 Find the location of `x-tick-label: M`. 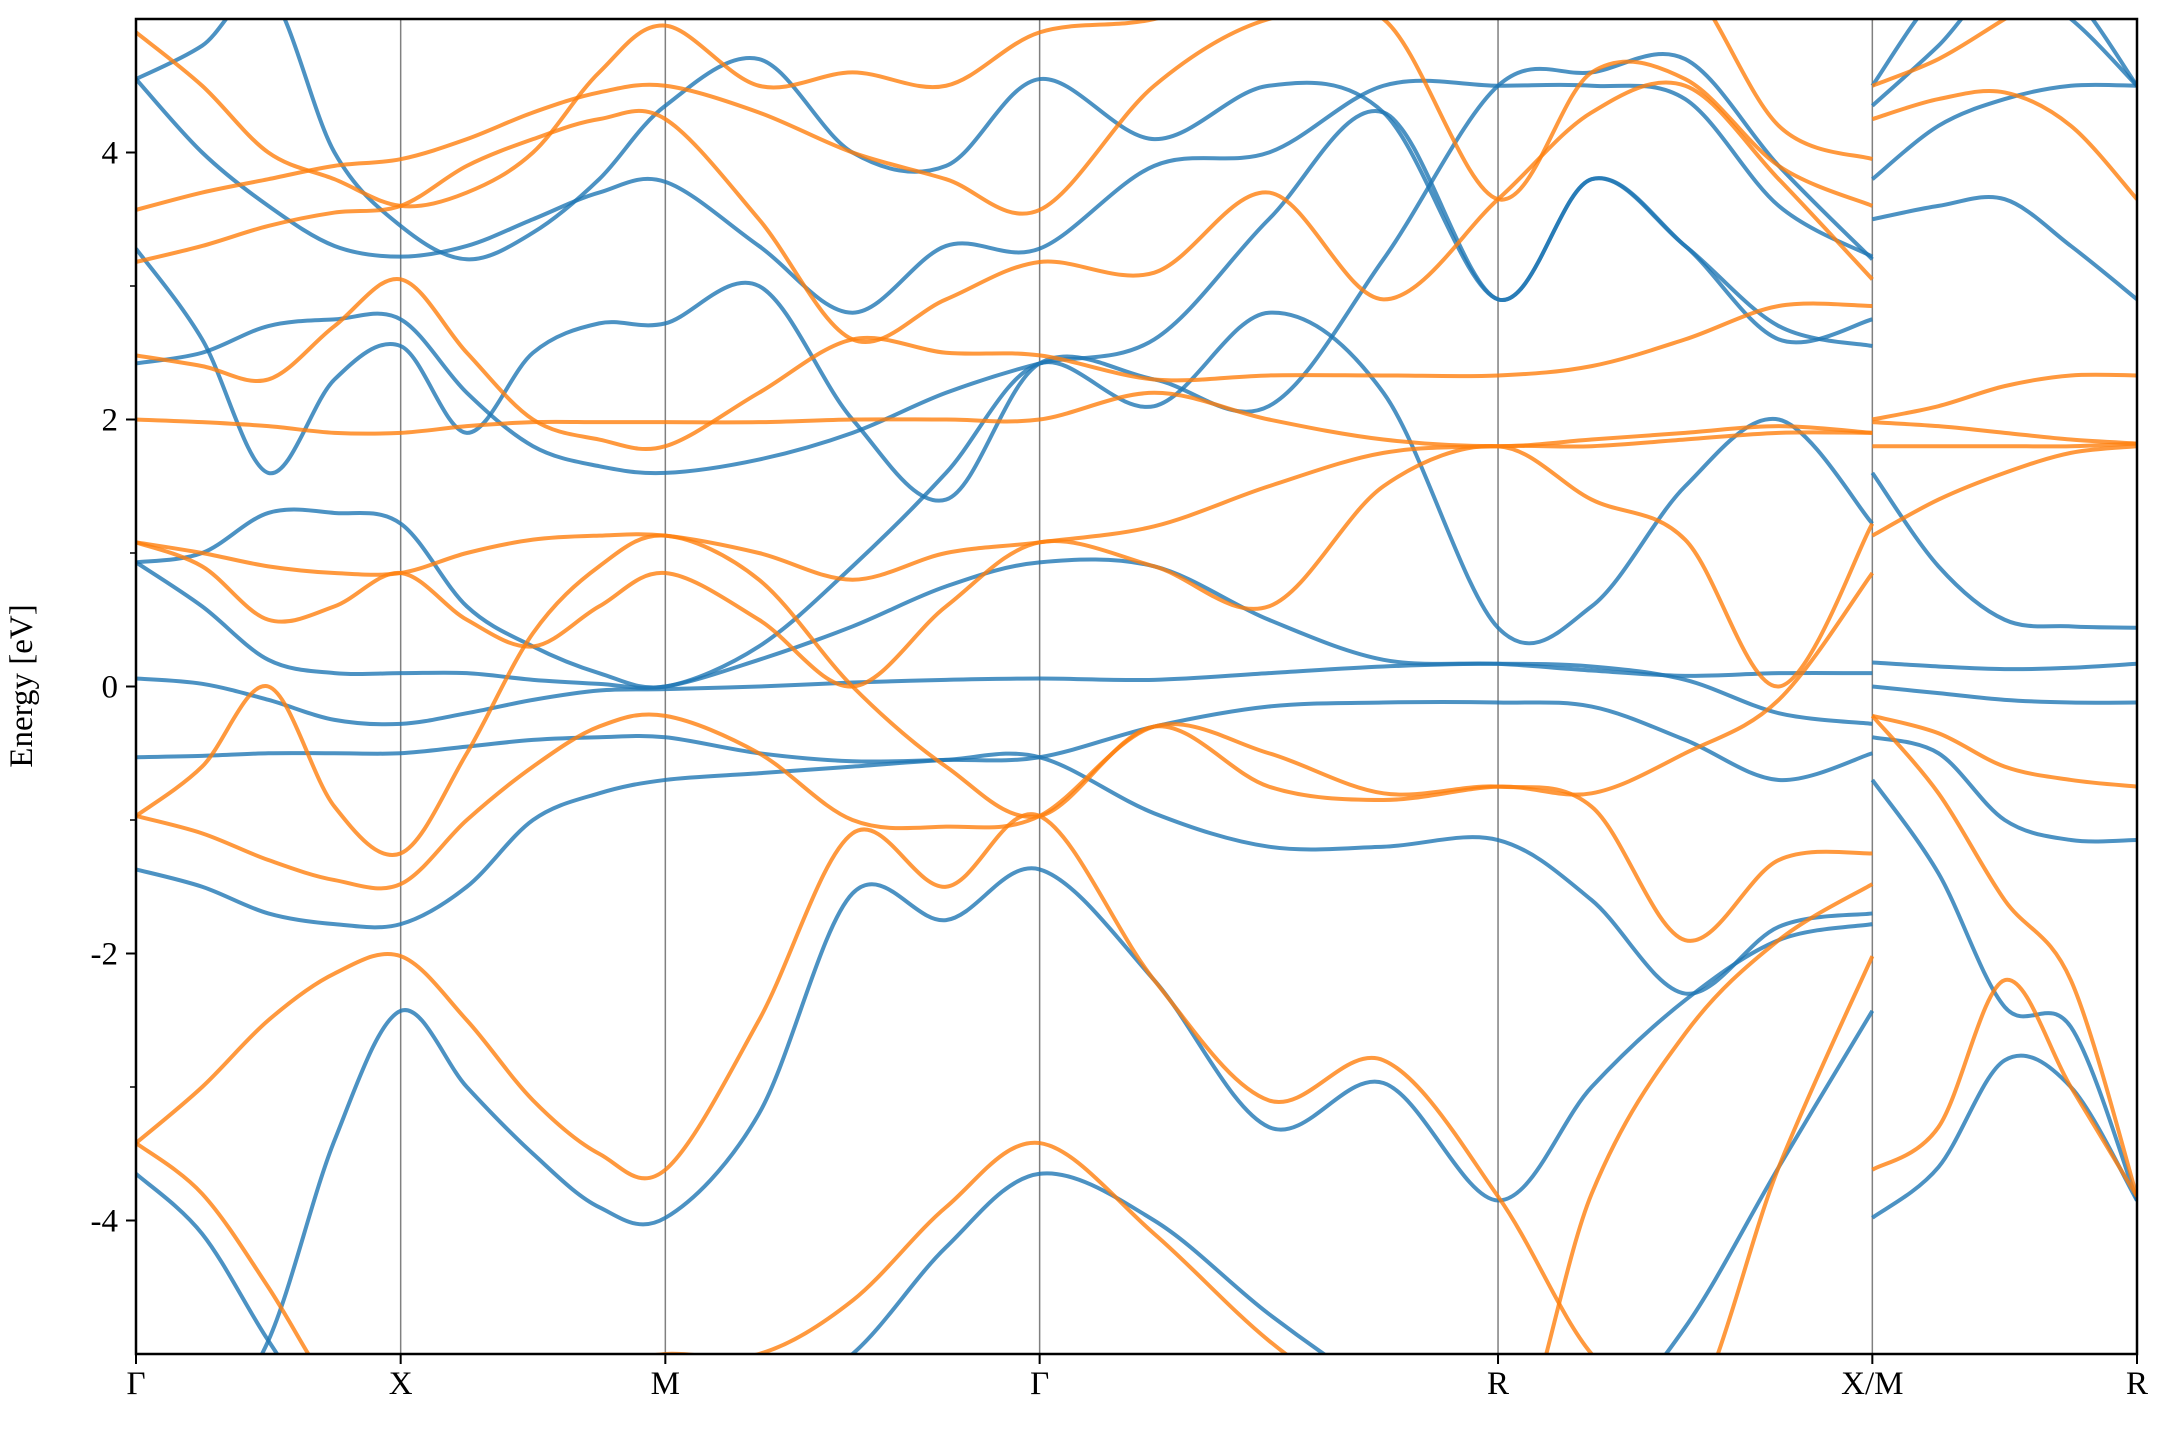

x-tick-label: M is located at coordinates (665, 1384).